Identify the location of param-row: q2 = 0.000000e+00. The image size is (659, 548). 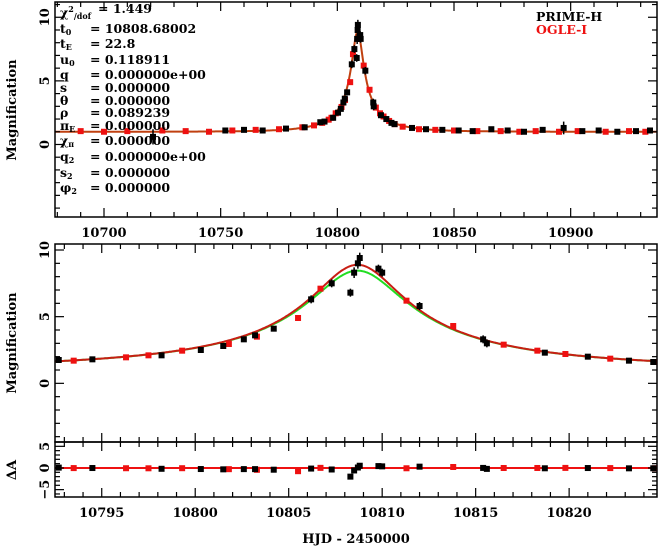
(133, 158).